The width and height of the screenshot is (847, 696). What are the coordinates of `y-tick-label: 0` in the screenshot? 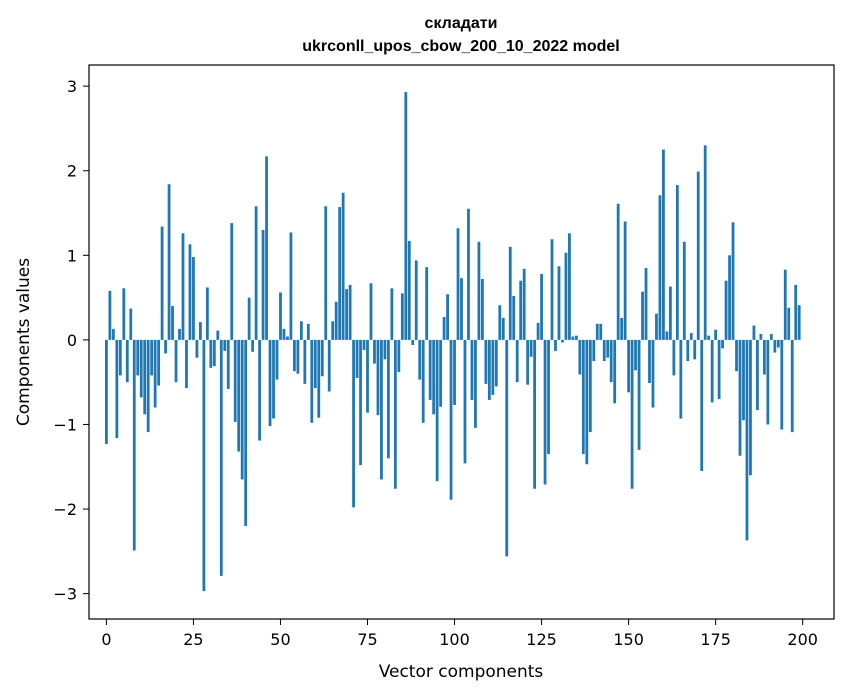 It's located at (72, 340).